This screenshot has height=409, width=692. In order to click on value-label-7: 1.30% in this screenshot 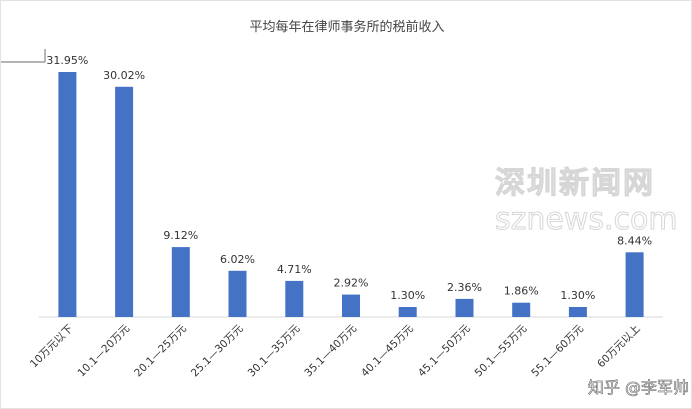, I will do `click(407, 295)`.